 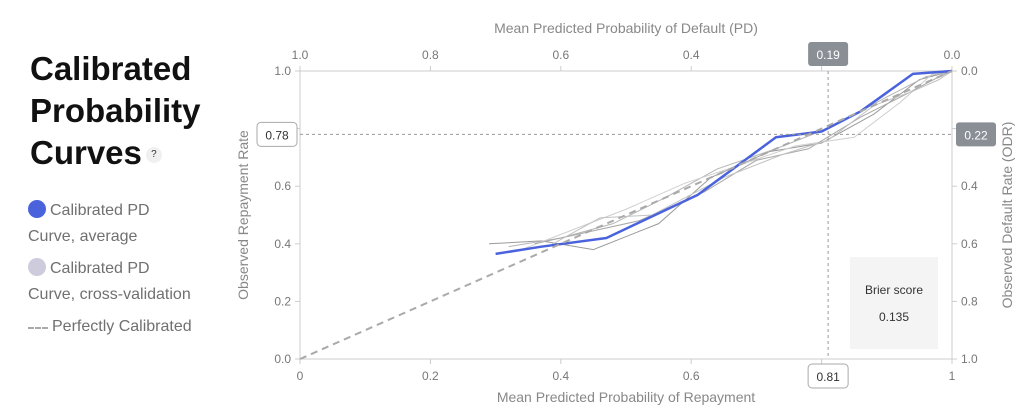 I want to click on legend-item-perfect: Perfectly Calibrated, so click(x=128, y=327).